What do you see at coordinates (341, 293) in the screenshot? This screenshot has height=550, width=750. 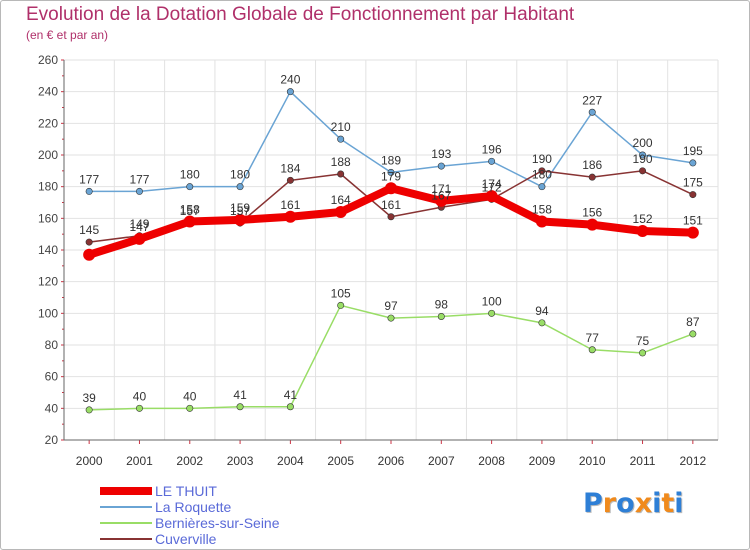 I see `data-label: 105` at bounding box center [341, 293].